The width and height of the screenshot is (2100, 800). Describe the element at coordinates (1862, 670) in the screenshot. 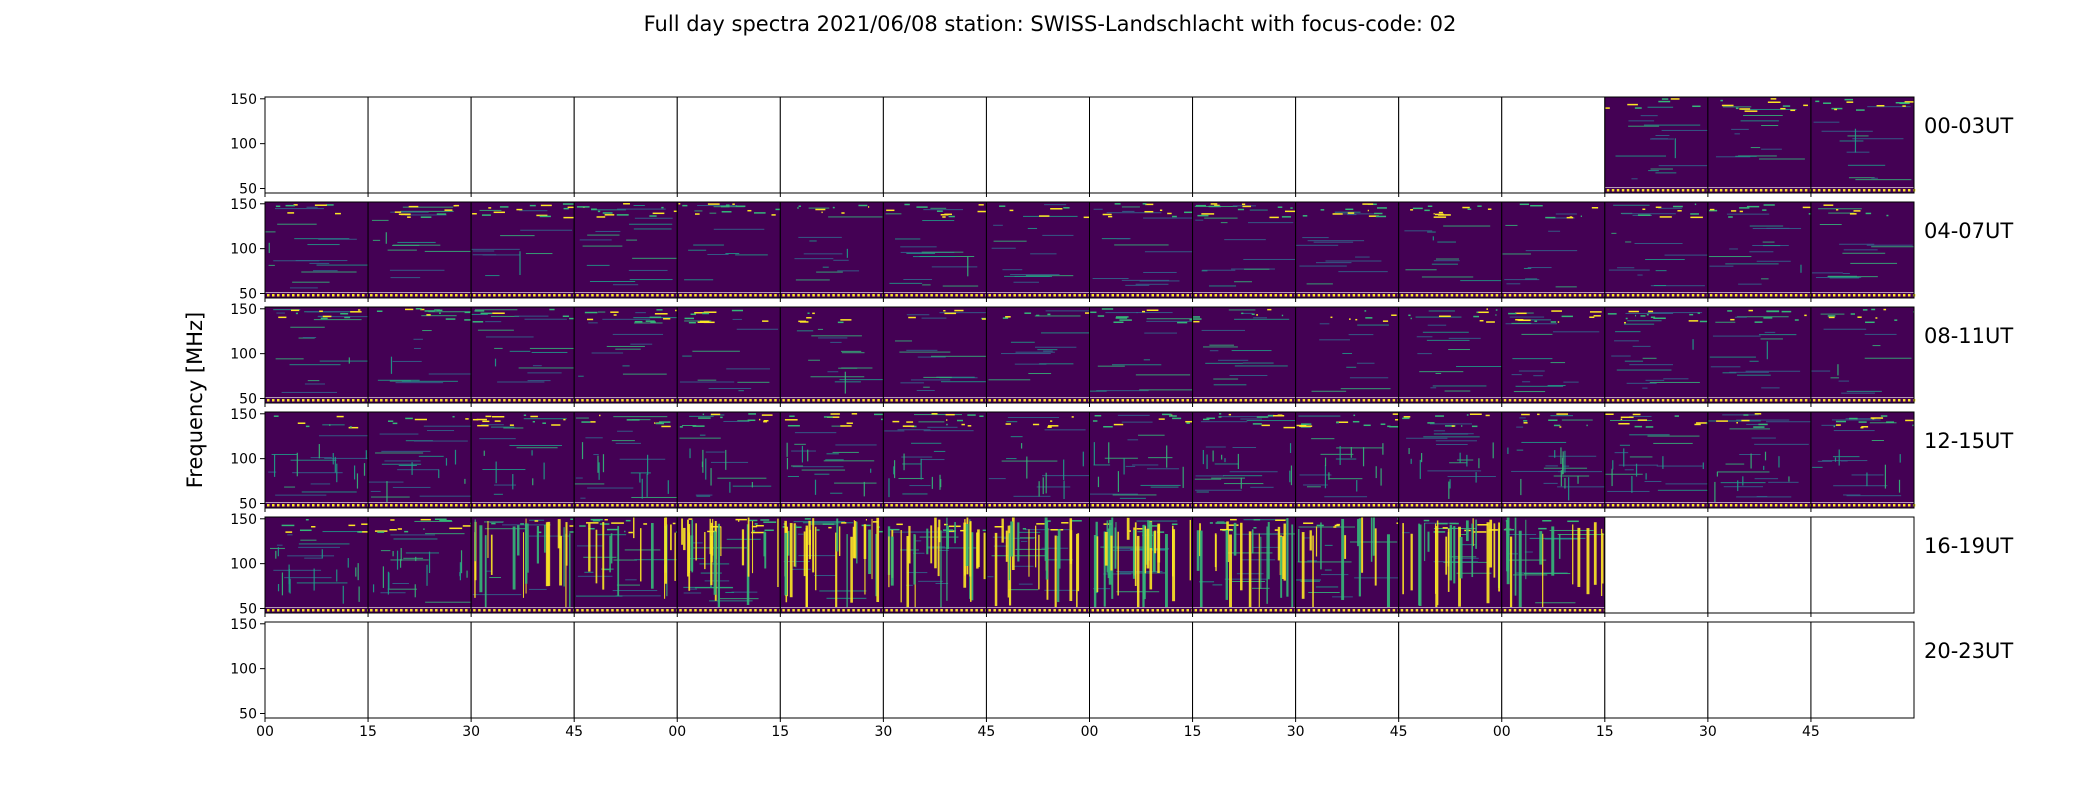

I see `panel-frame` at that location.